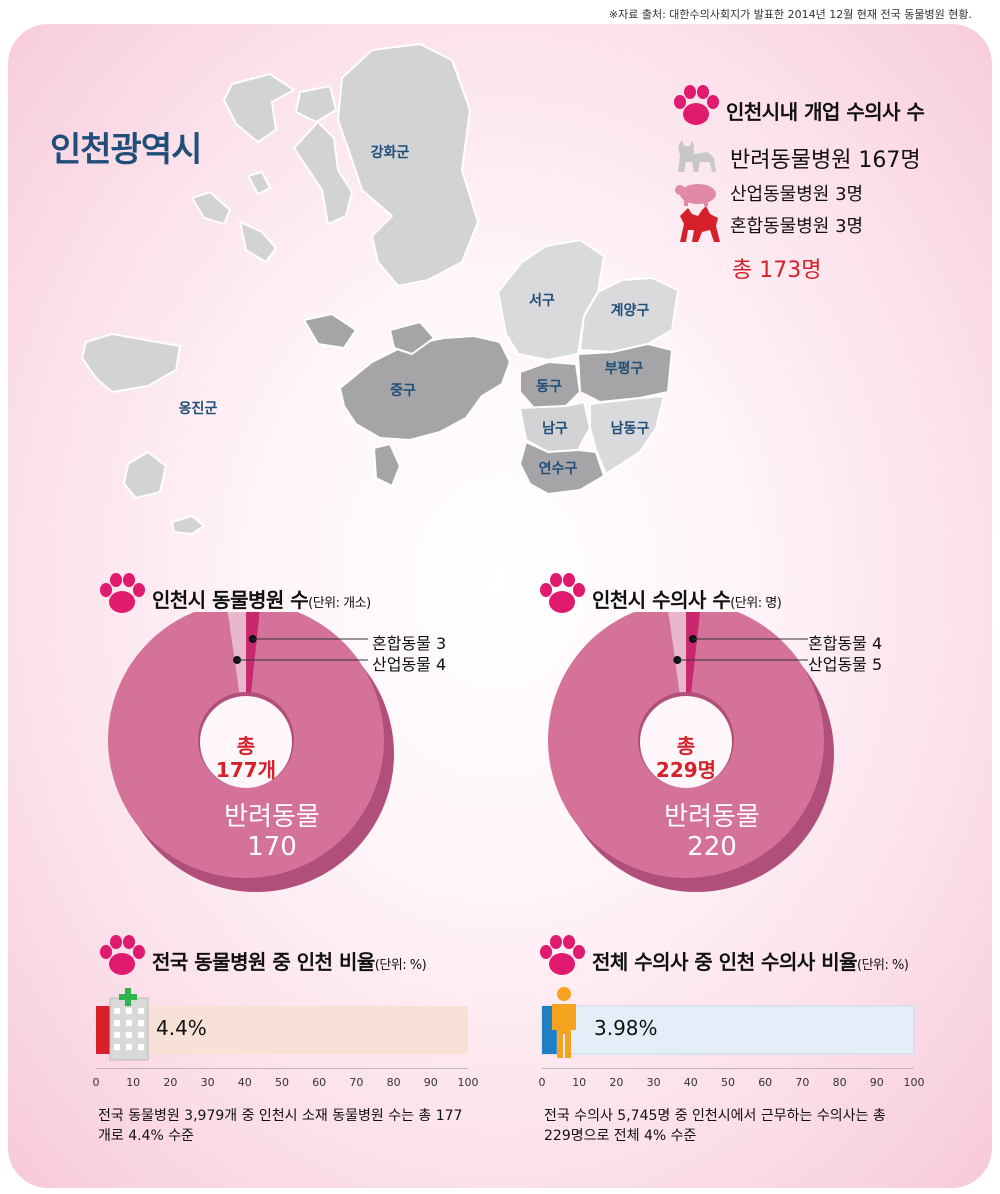 This screenshot has width=1000, height=1194. What do you see at coordinates (564, 1022) in the screenshot?
I see `person-icon` at bounding box center [564, 1022].